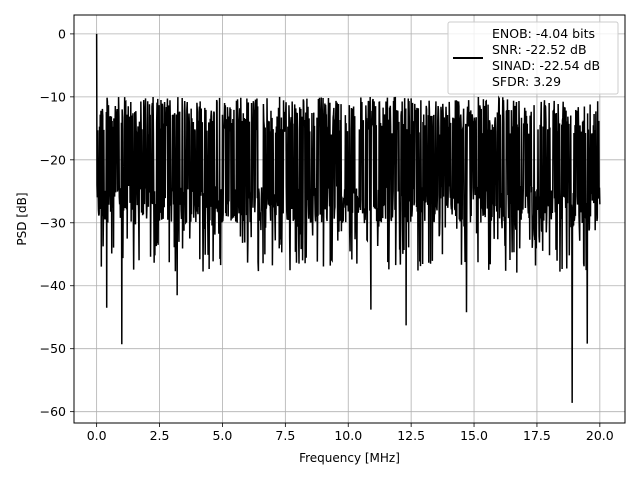  What do you see at coordinates (53, 222) in the screenshot?
I see `y-tick-label: −30` at bounding box center [53, 222].